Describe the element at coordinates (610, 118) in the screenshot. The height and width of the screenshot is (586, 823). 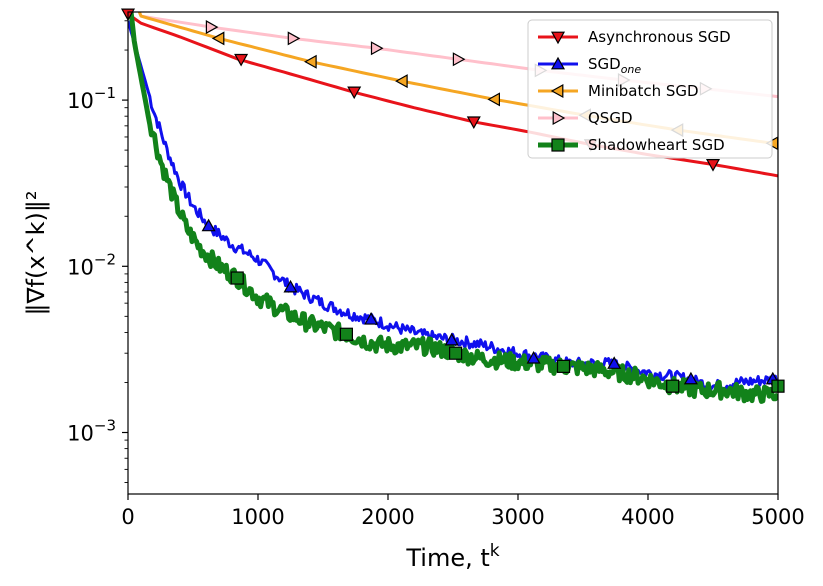
I see `legend-label-qsgd: QSGD` at that location.